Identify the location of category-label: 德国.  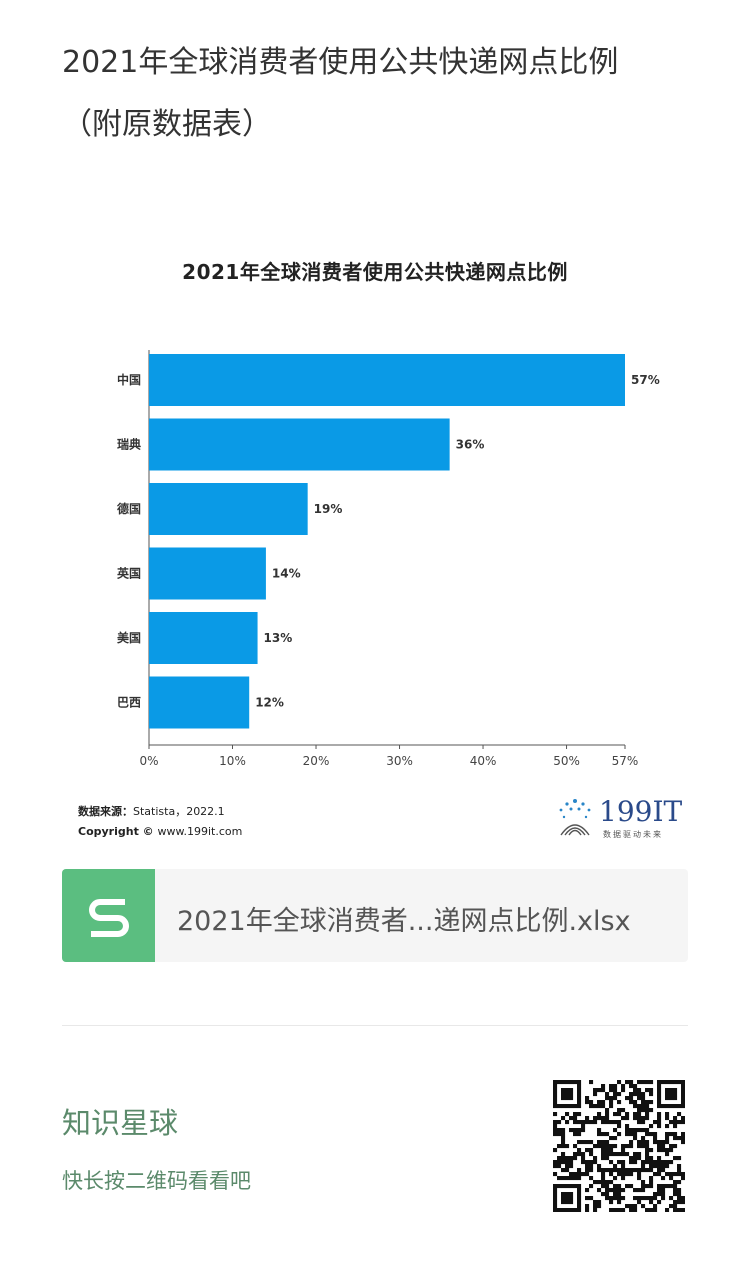
(129, 508).